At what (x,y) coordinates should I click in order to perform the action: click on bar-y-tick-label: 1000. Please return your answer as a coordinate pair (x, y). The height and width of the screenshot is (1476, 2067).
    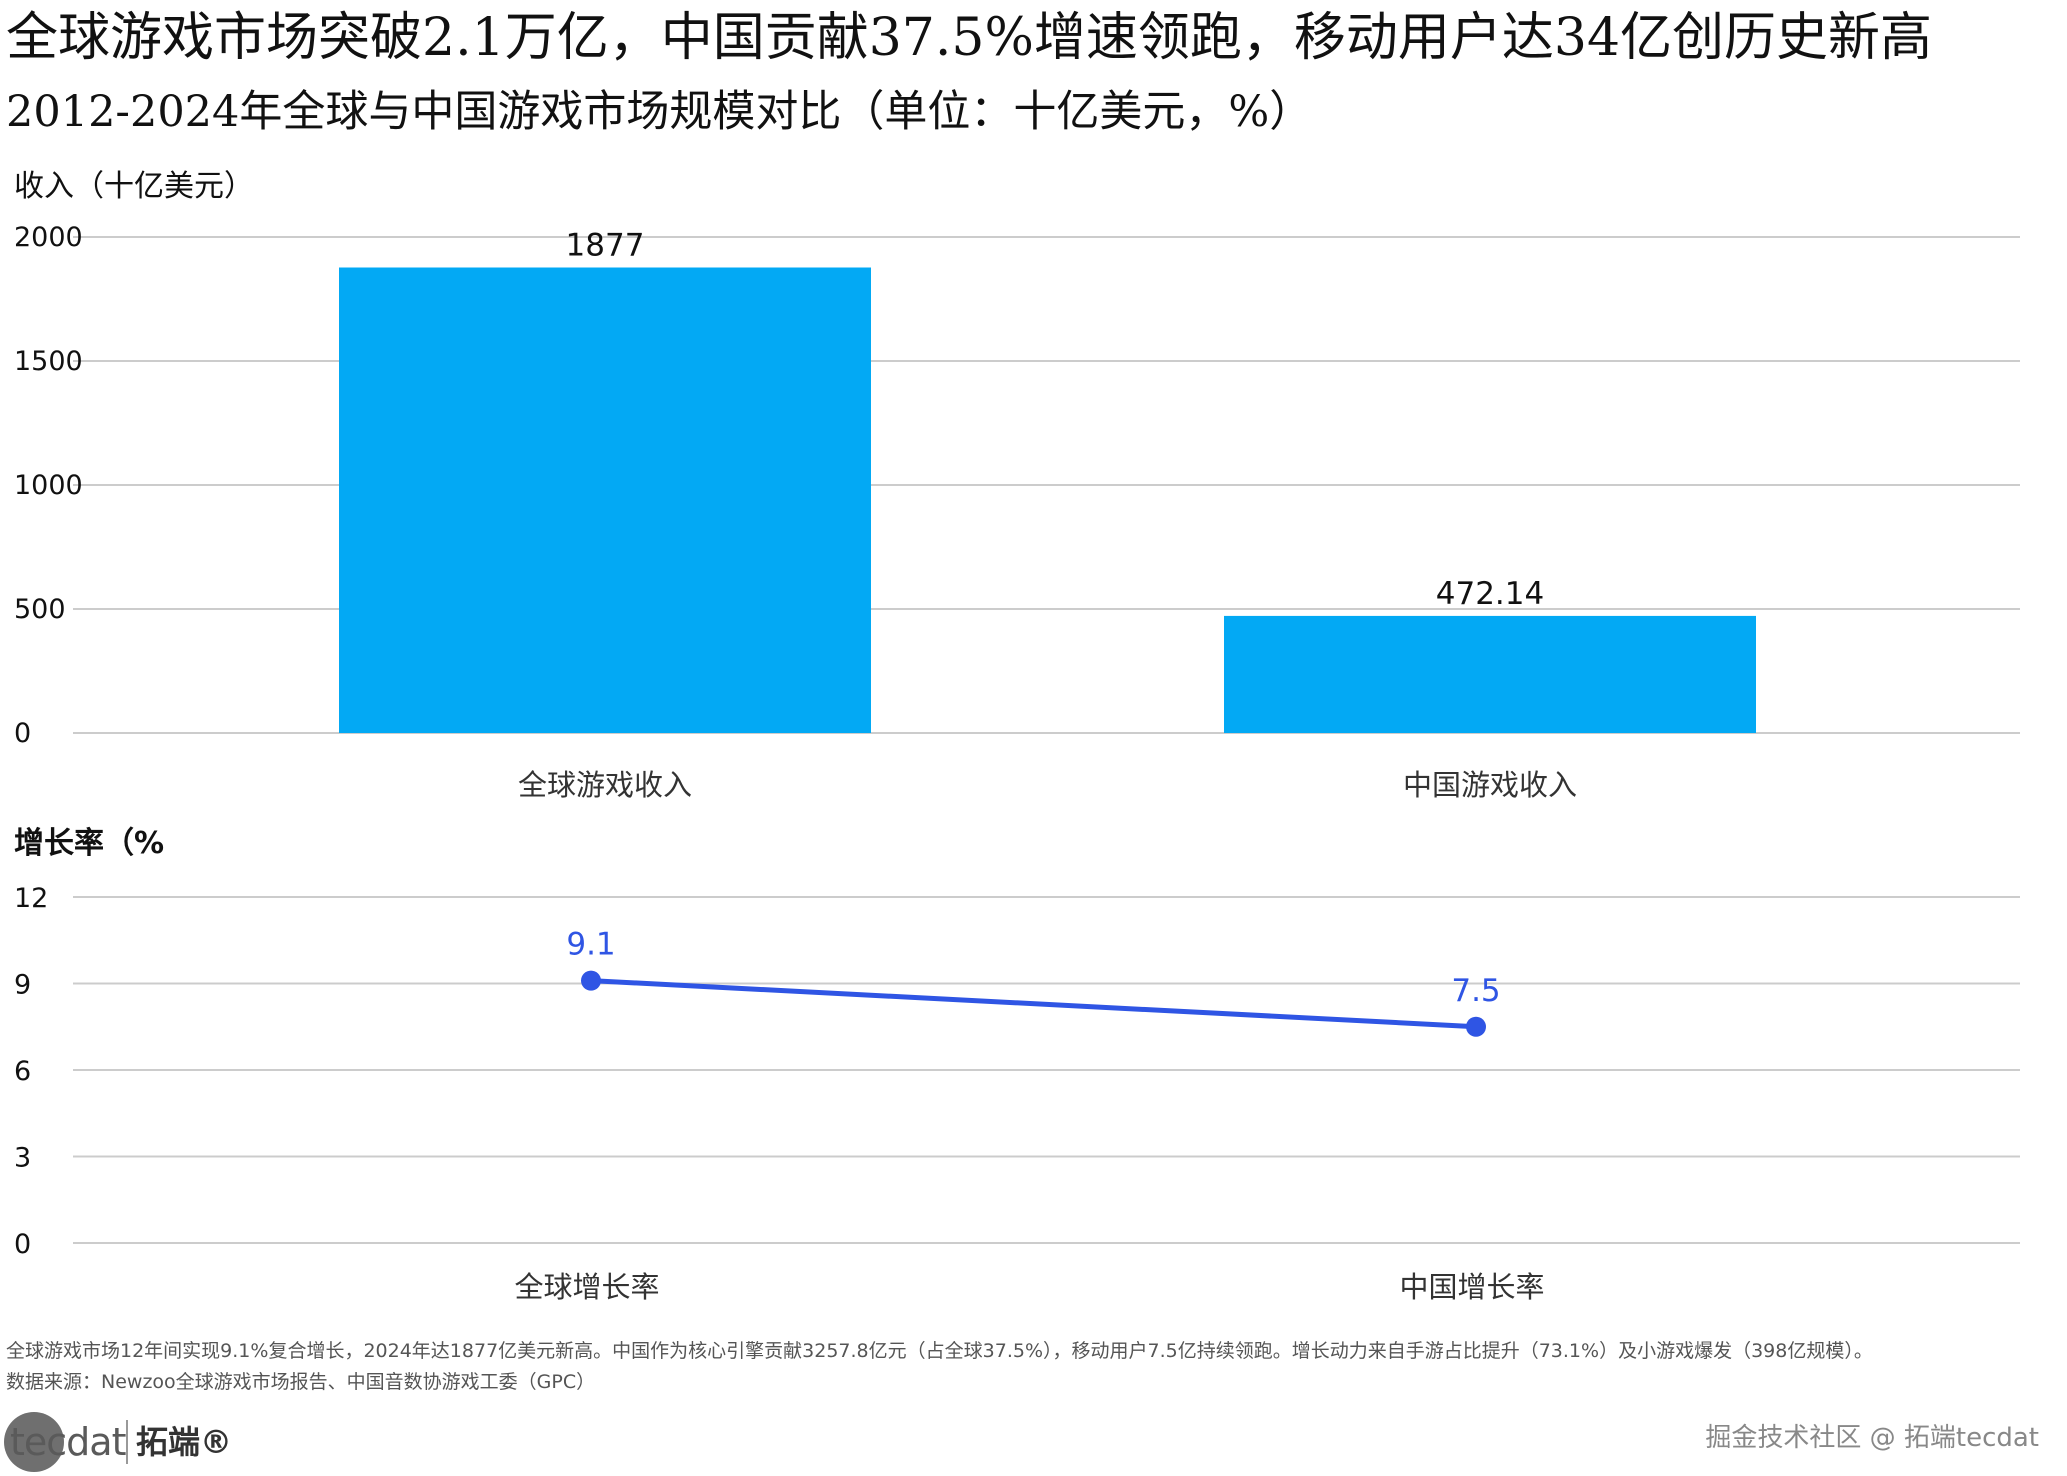
    Looking at the image, I should click on (48, 485).